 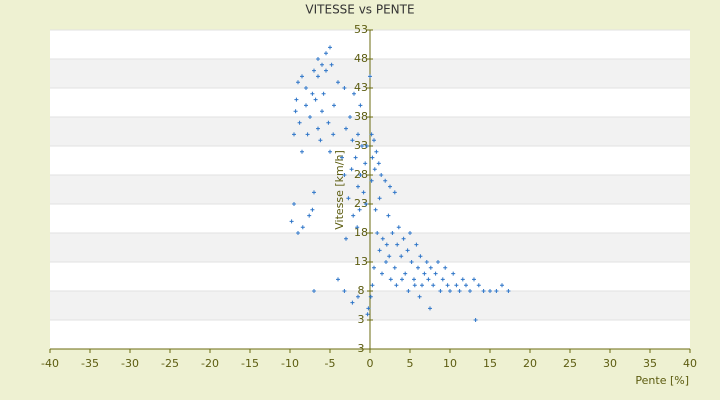 What do you see at coordinates (361, 203) in the screenshot?
I see `y-tick-label: 23` at bounding box center [361, 203].